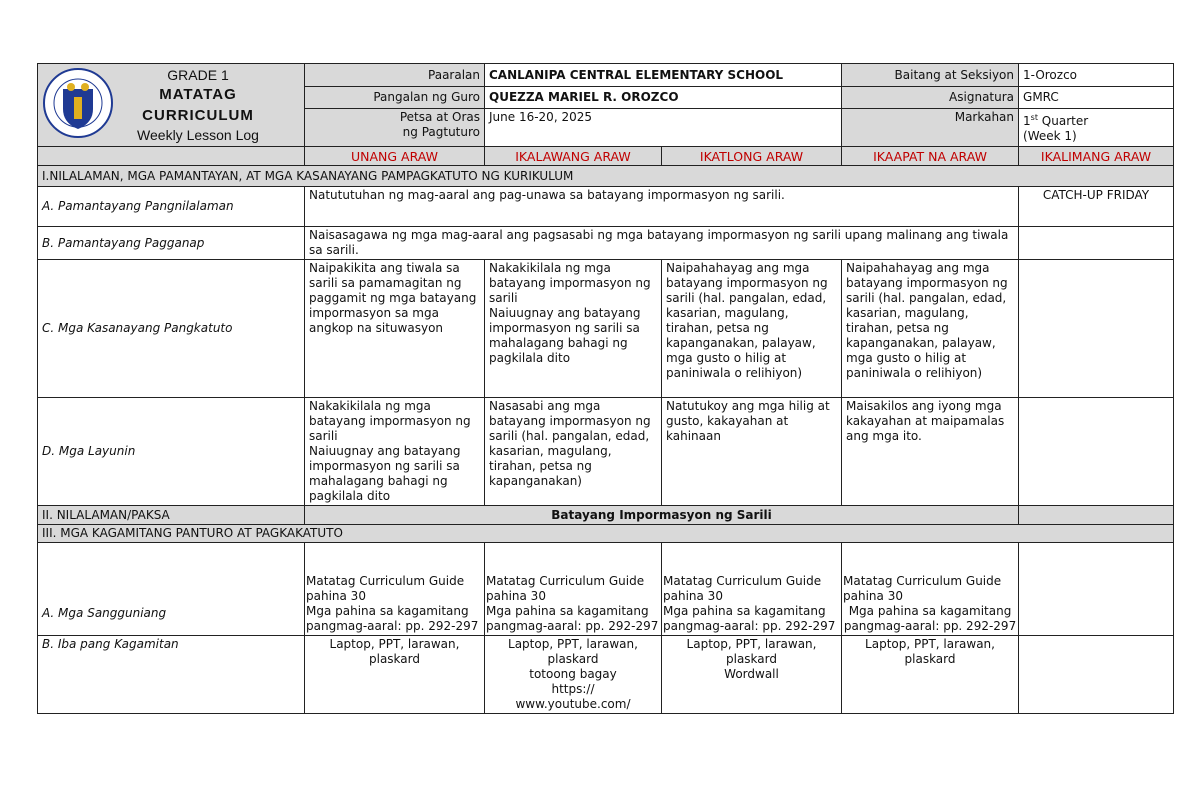 This screenshot has width=1200, height=785. What do you see at coordinates (1096, 156) in the screenshot?
I see `day-header-5: IKALIMANG ARAW` at bounding box center [1096, 156].